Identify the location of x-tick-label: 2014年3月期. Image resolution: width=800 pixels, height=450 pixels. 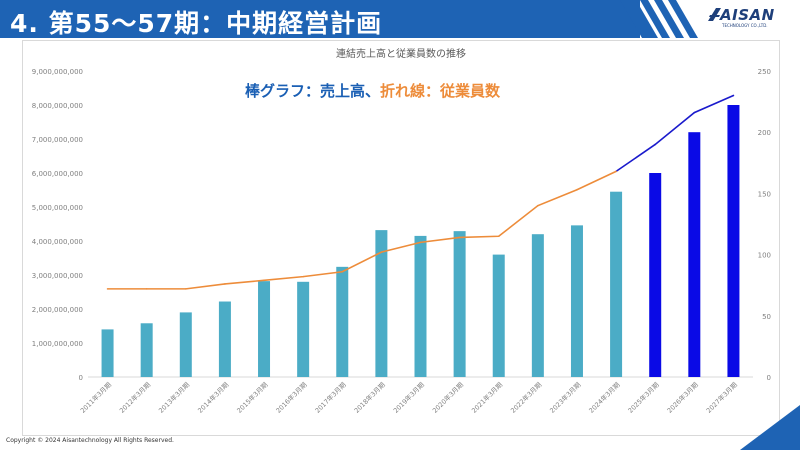
(213, 397).